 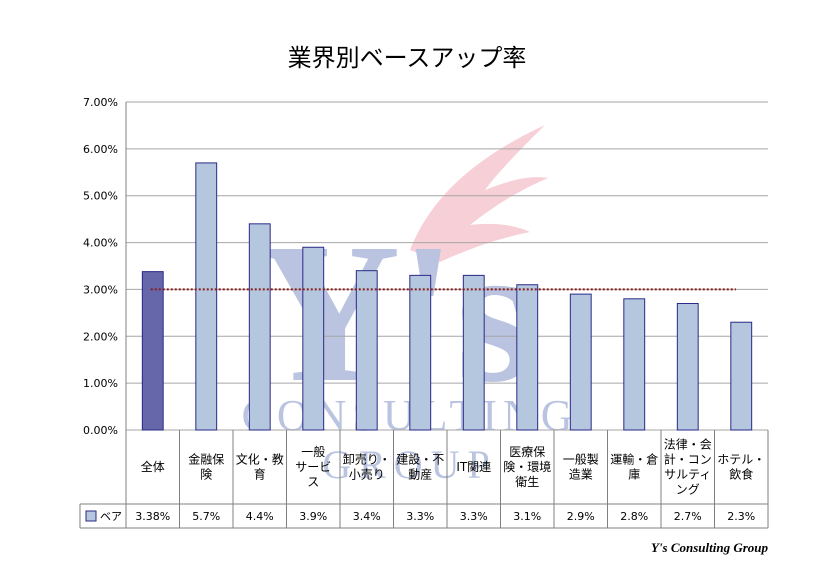 I want to click on x-category-label-line: 金融保, so click(x=206, y=459).